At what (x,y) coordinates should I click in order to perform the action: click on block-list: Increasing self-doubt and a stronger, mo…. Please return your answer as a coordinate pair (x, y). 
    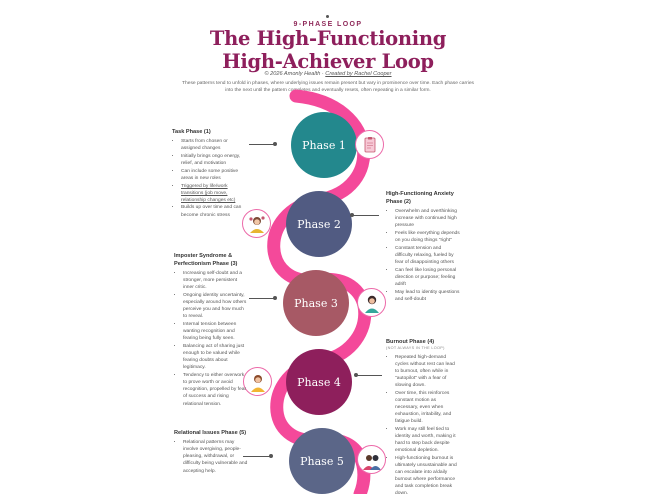
    Looking at the image, I should click on (211, 338).